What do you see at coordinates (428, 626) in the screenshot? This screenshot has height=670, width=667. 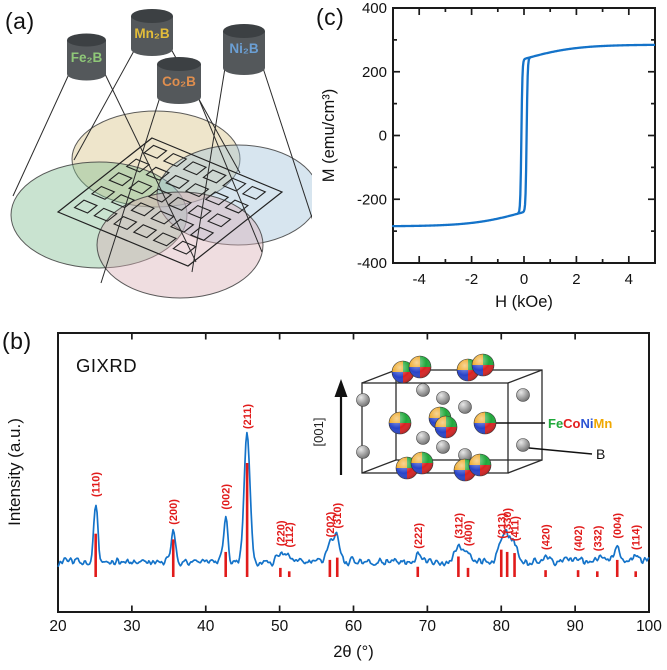 I see `svg-text: 70` at bounding box center [428, 626].